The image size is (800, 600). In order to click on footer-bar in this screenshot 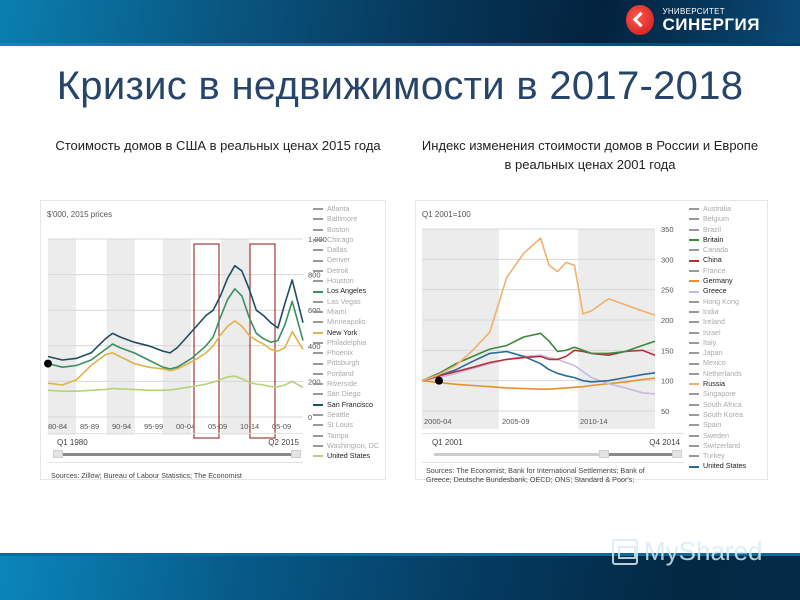, I will do `click(400, 578)`.